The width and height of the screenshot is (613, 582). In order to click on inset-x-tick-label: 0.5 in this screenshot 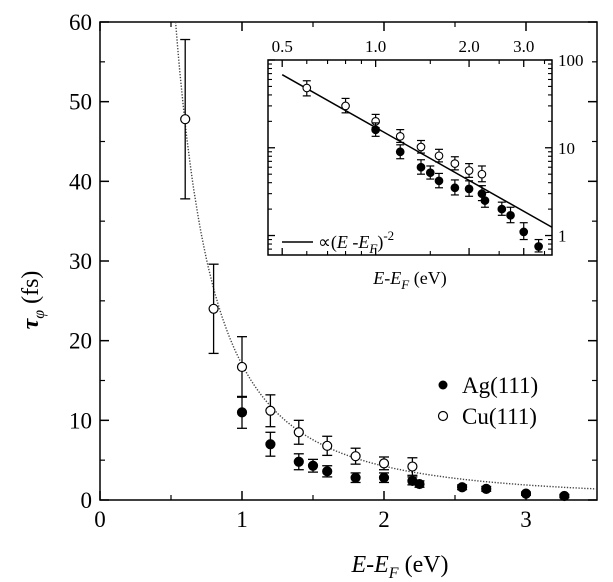, I will do `click(282, 46)`.